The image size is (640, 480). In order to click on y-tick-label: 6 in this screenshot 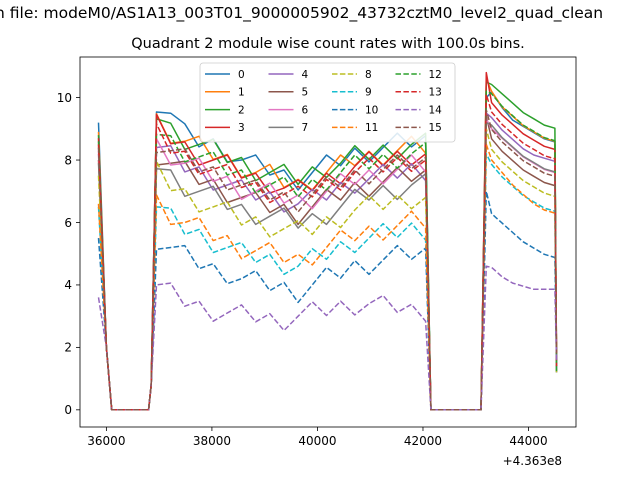, I will do `click(68, 223)`.